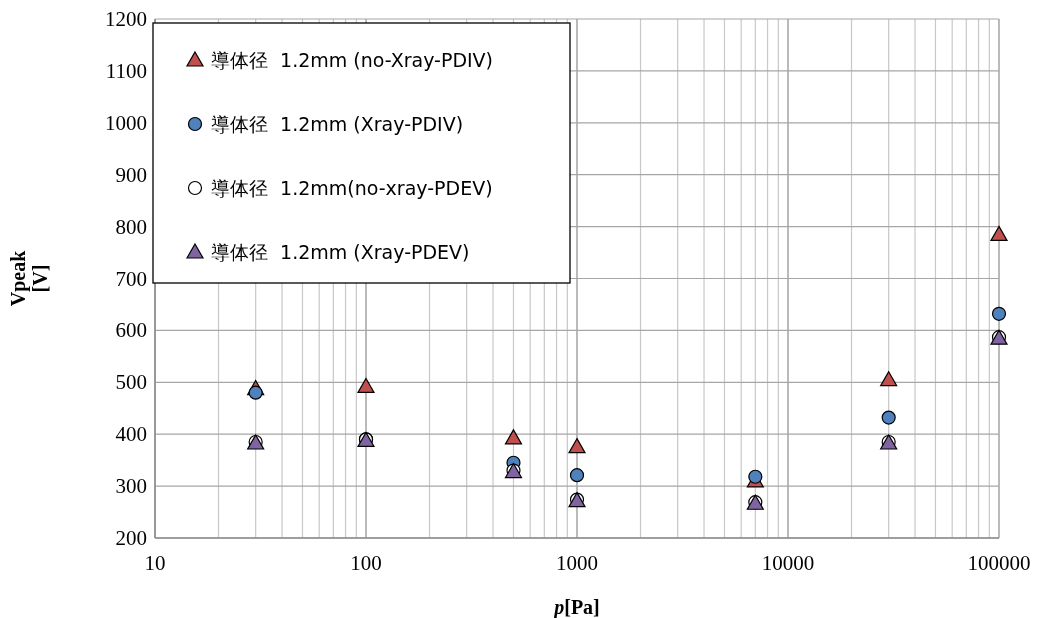  Describe the element at coordinates (788, 563) in the screenshot. I see `x-tick-label: 10000` at that location.